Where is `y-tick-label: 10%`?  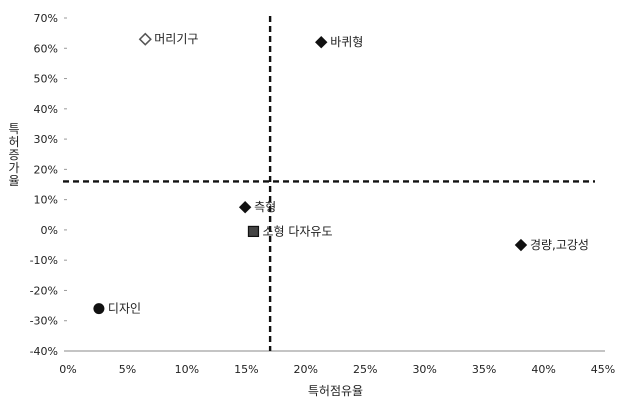 y-tick-label: 10% is located at coordinates (46, 200).